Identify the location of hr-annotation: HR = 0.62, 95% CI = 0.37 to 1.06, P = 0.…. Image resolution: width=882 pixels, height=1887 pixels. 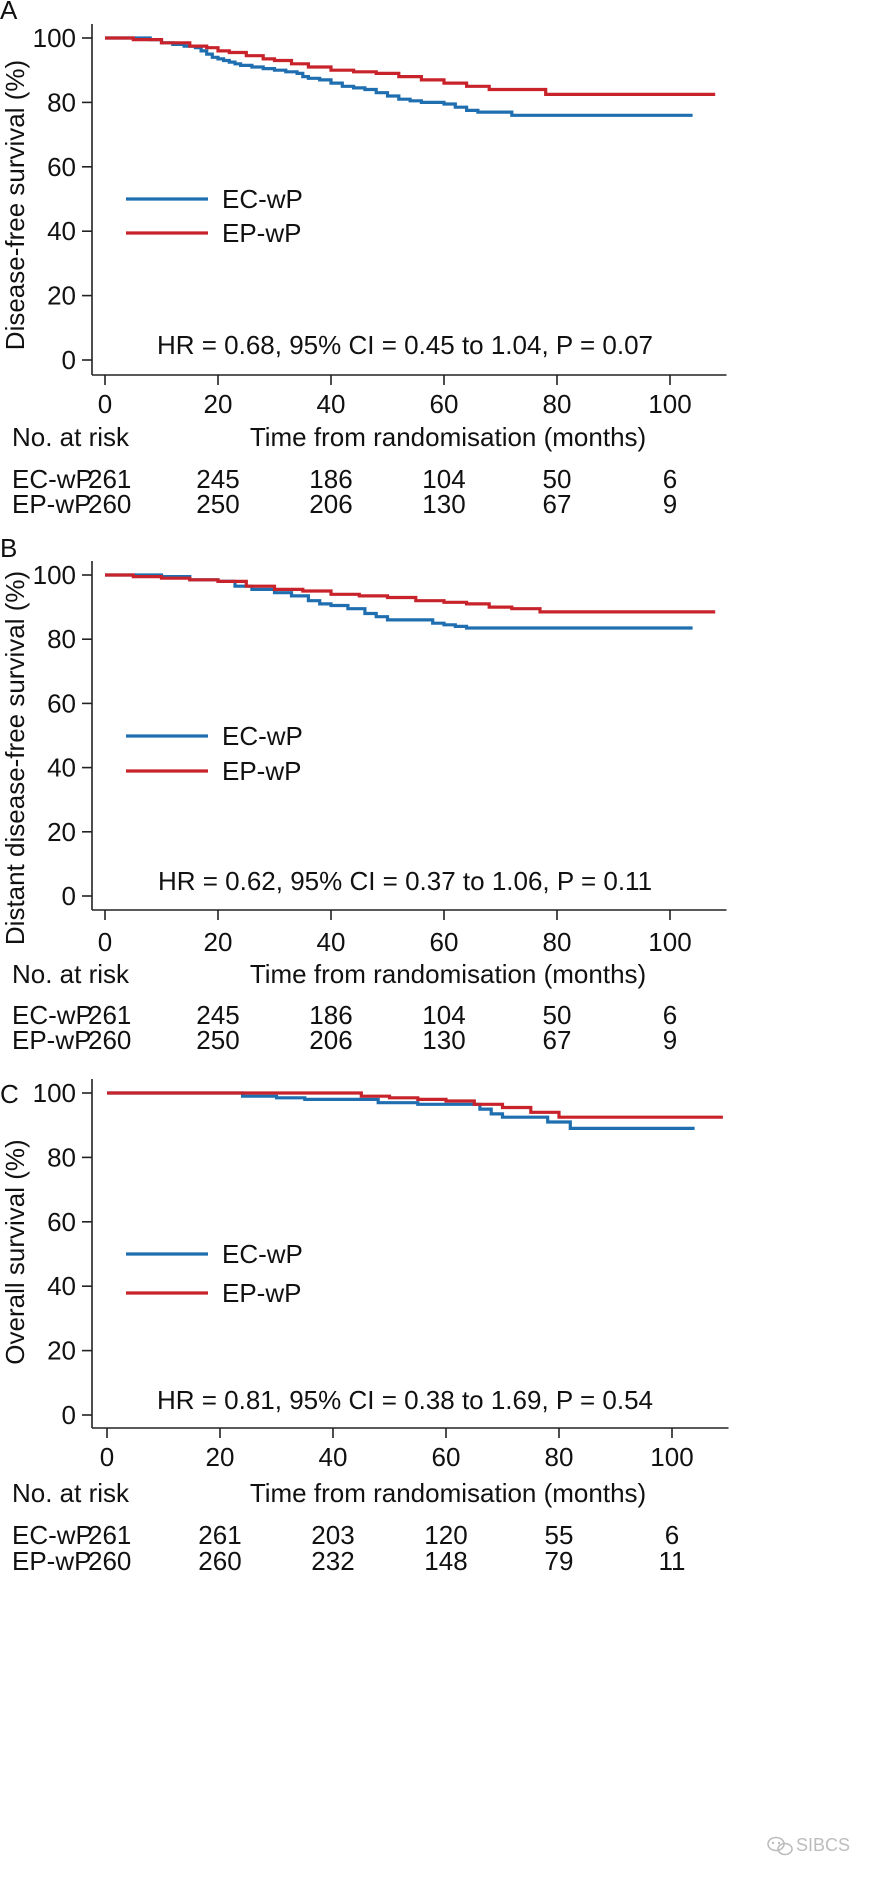
(405, 881).